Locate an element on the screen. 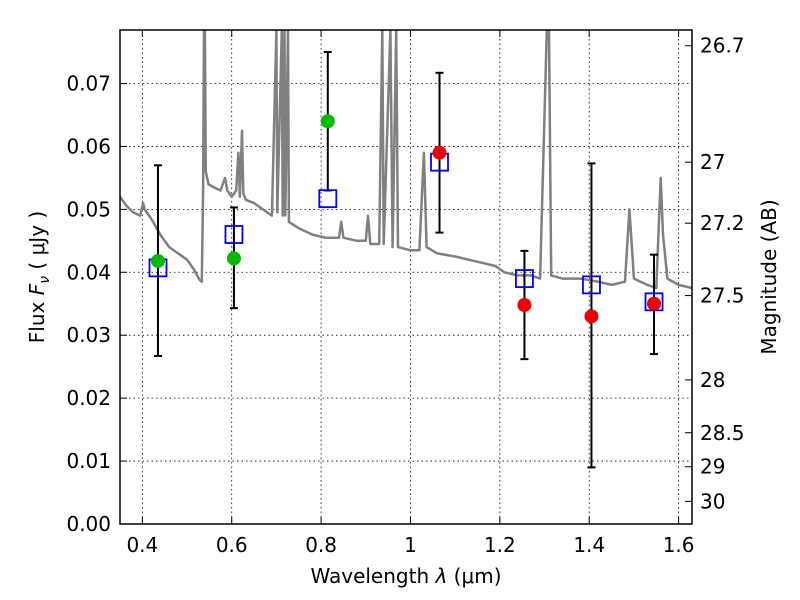  y2-axis-label: Magnitude (AB) is located at coordinates (769, 276).